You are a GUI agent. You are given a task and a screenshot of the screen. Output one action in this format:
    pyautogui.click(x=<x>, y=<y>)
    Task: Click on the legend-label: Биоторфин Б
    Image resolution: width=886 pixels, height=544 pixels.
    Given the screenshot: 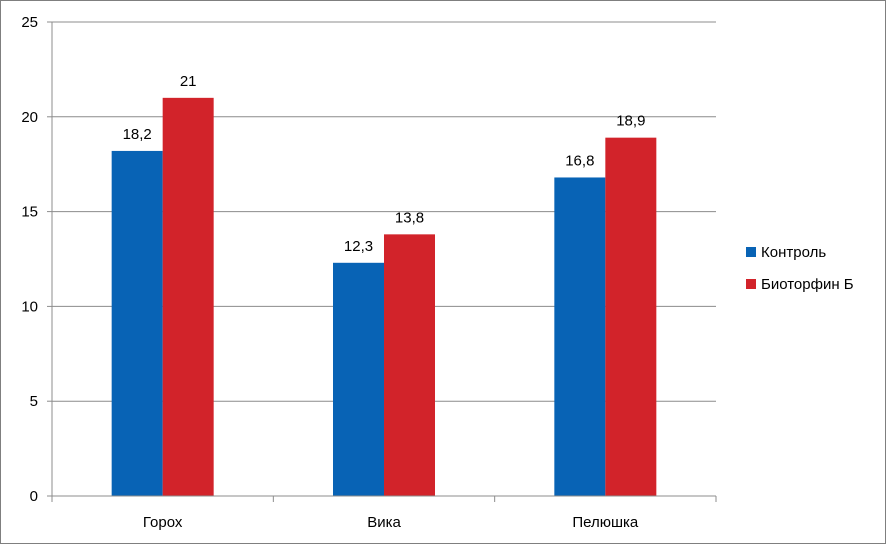 What is the action you would take?
    pyautogui.click(x=807, y=284)
    